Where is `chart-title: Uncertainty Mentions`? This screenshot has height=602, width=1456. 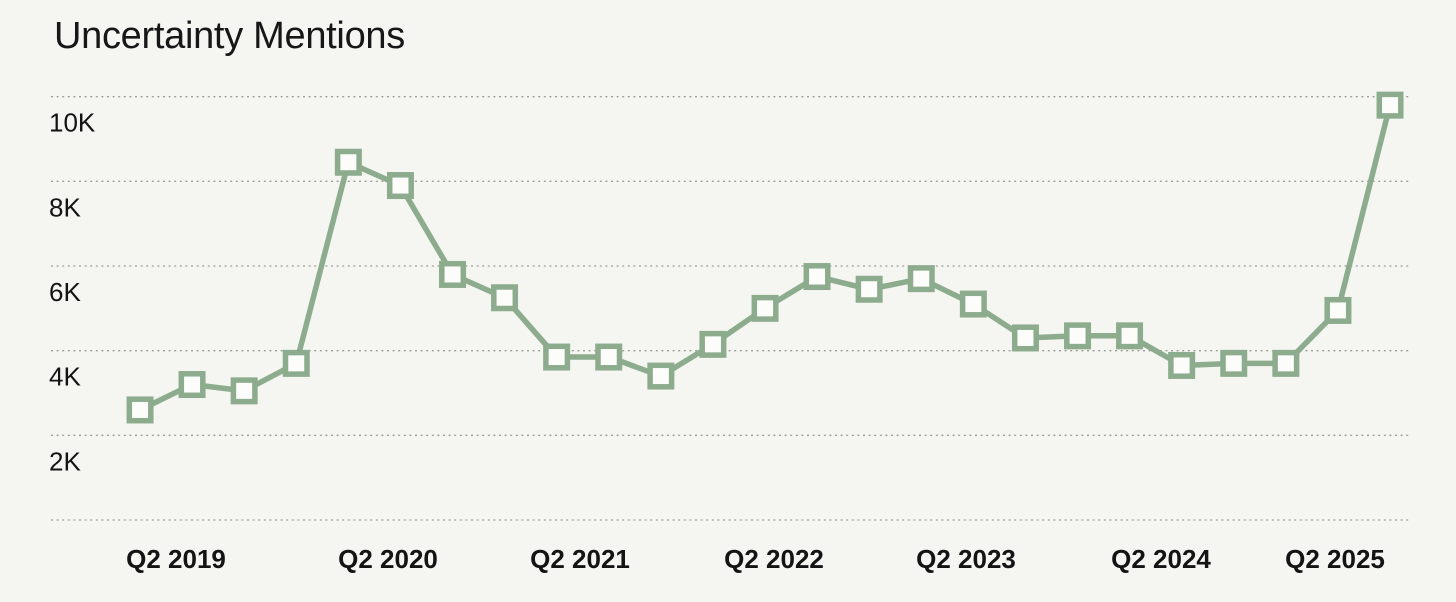 chart-title: Uncertainty Mentions is located at coordinates (229, 36).